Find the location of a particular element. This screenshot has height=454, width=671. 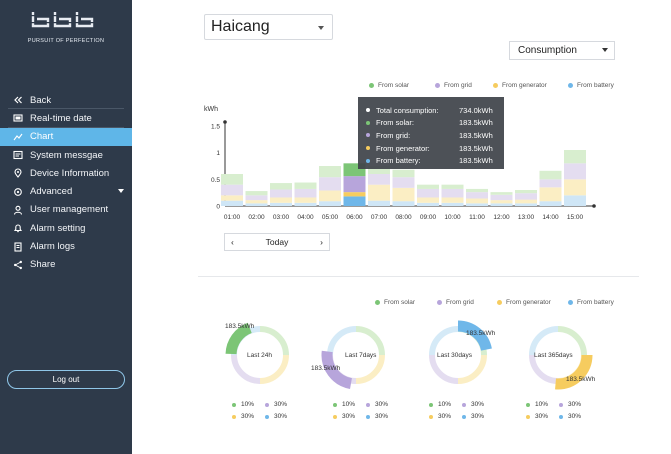

sidebar-item-alarm-logs: Alarm logs is located at coordinates (66, 246).